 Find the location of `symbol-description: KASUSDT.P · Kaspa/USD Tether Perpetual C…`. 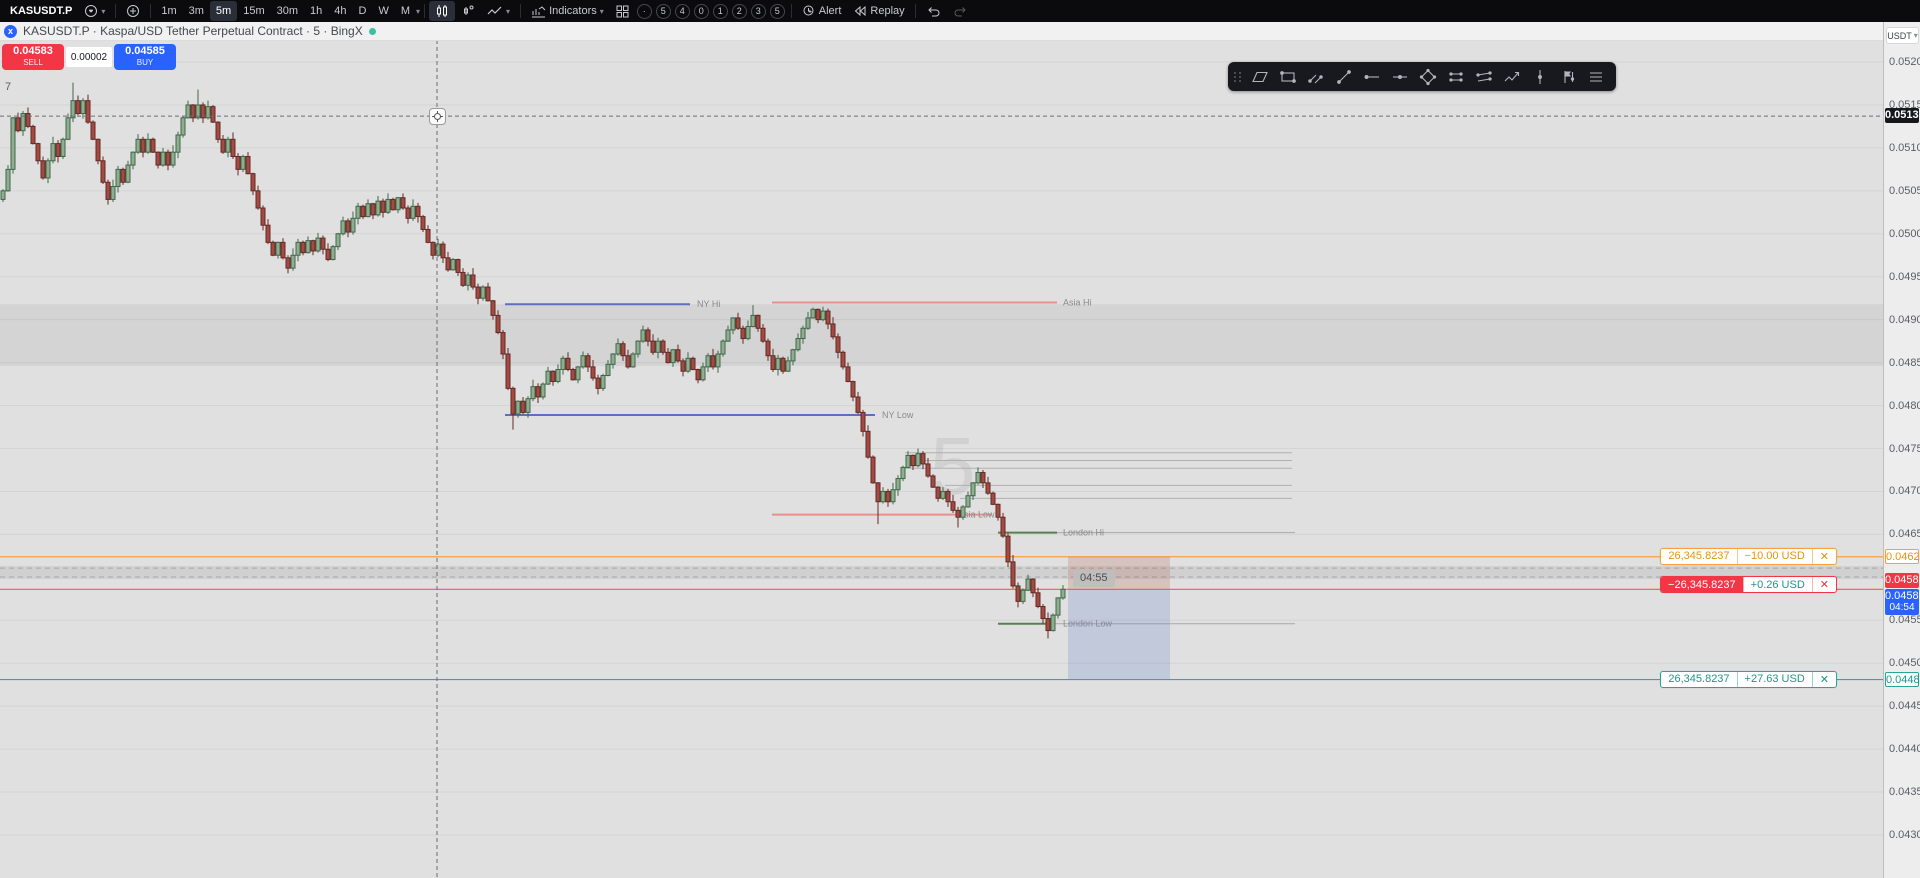

symbol-description: KASUSDT.P · Kaspa/USD Tether Perpetual C… is located at coordinates (193, 31).